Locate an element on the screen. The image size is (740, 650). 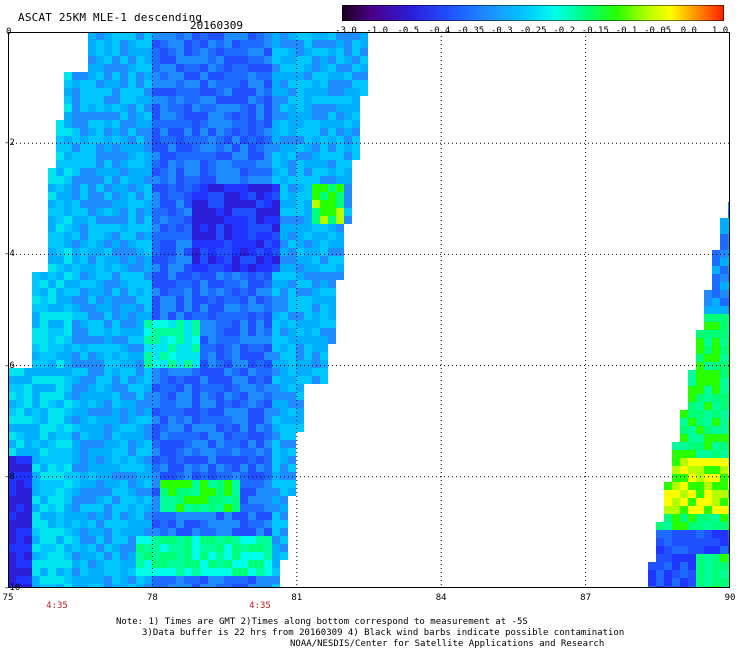
x-tick-label: 84 is located at coordinates (441, 598).